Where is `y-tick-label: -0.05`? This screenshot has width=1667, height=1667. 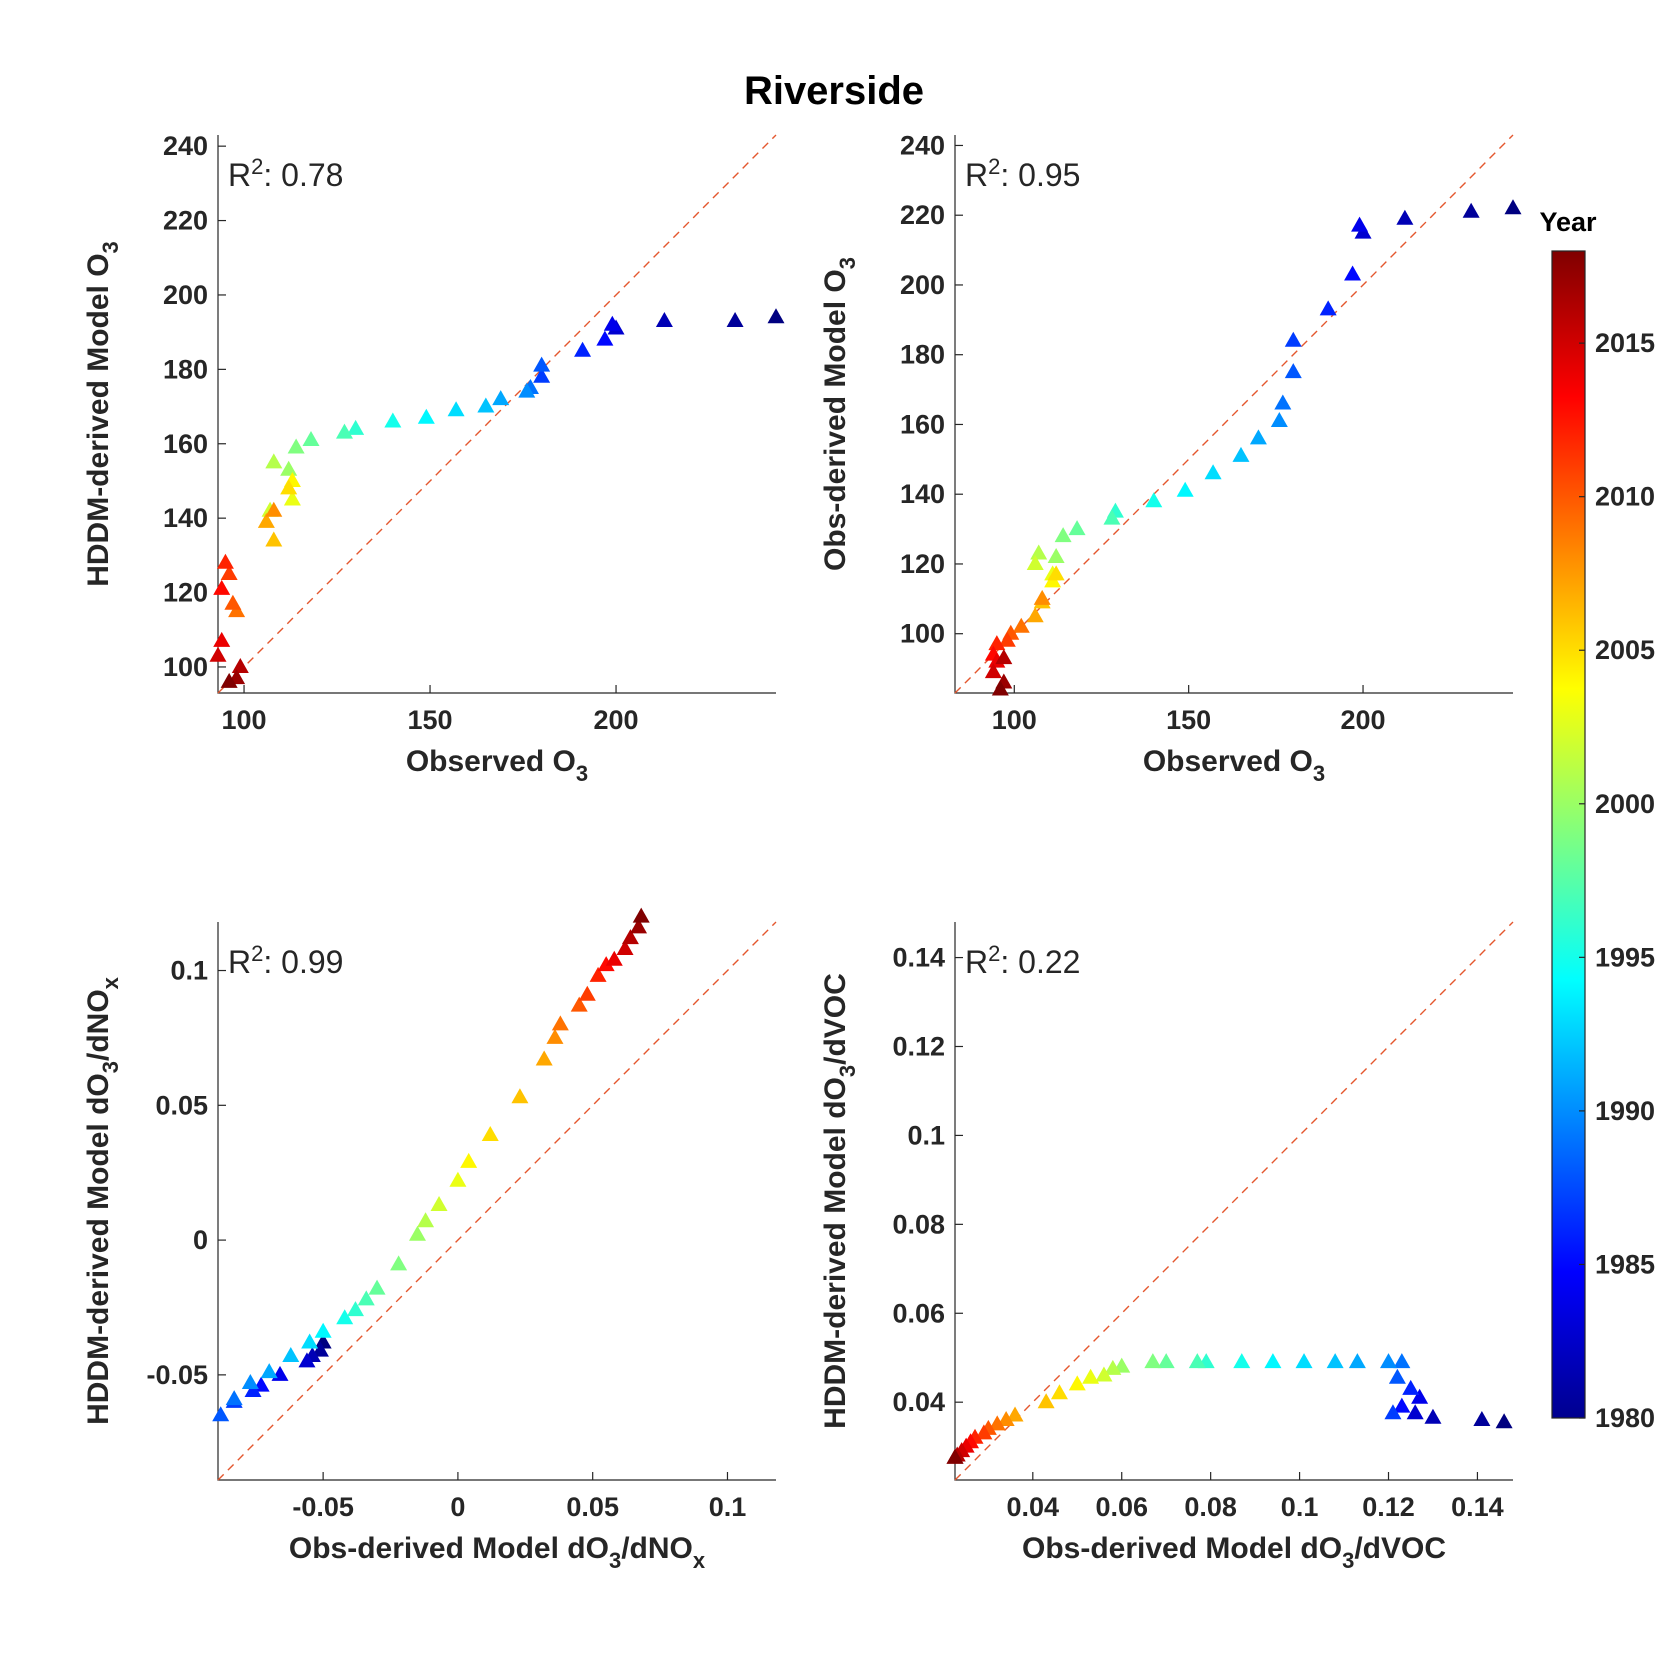 y-tick-label: -0.05 is located at coordinates (177, 1375).